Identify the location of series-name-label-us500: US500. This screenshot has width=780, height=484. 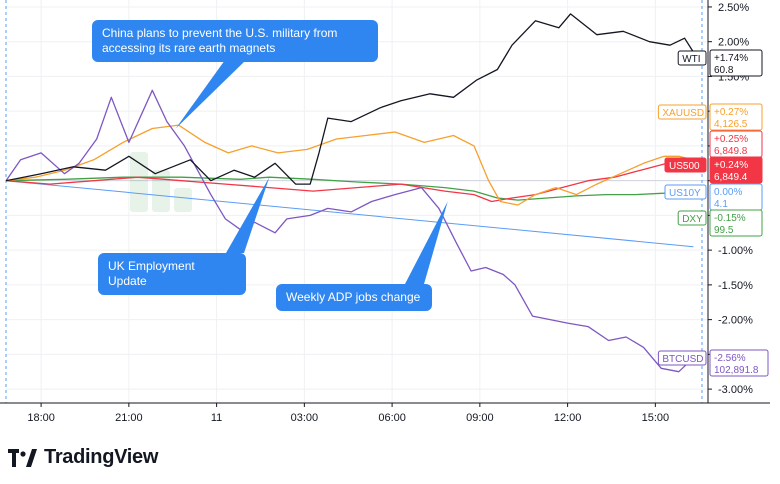
(684, 166).